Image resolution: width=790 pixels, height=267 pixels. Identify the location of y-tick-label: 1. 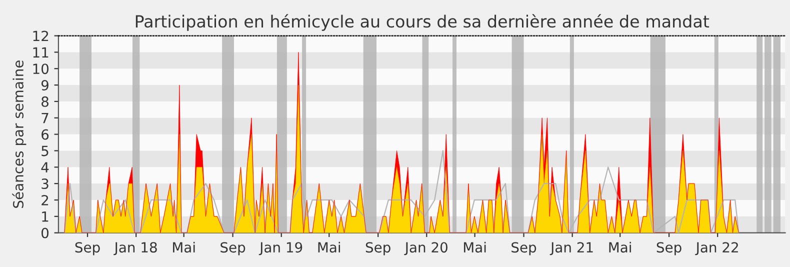
(45, 217).